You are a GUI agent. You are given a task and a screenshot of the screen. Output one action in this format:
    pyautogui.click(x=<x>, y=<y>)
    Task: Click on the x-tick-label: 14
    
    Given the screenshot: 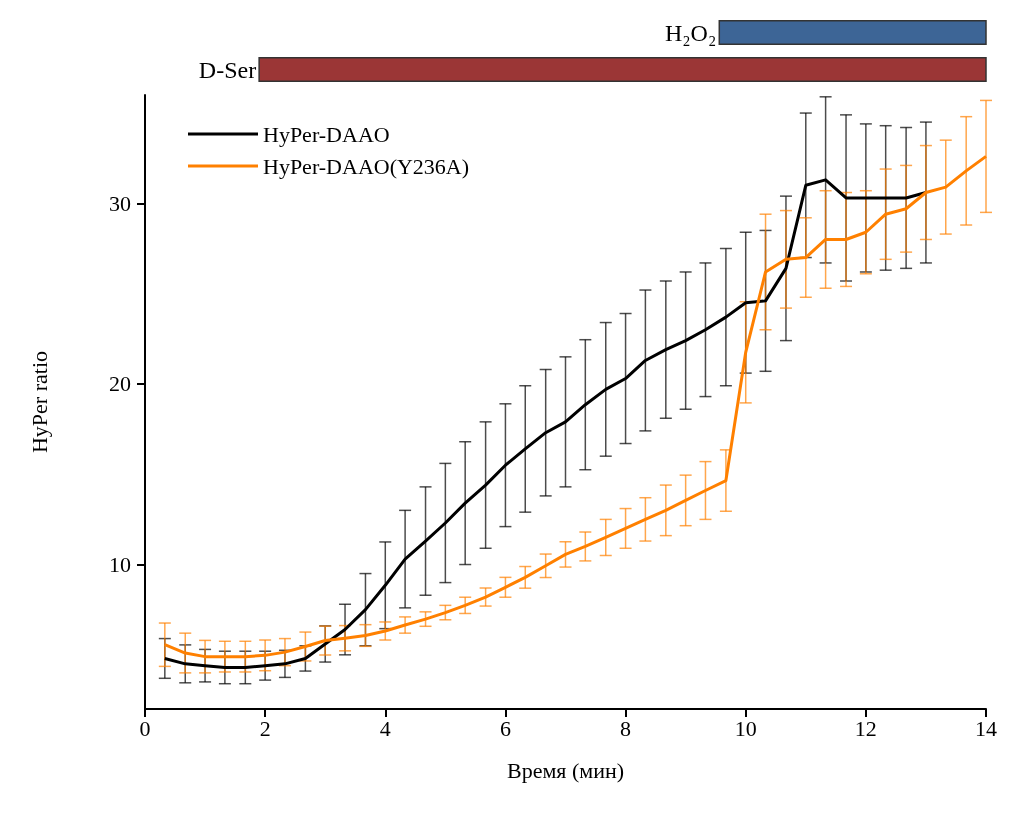 What is the action you would take?
    pyautogui.click(x=986, y=728)
    